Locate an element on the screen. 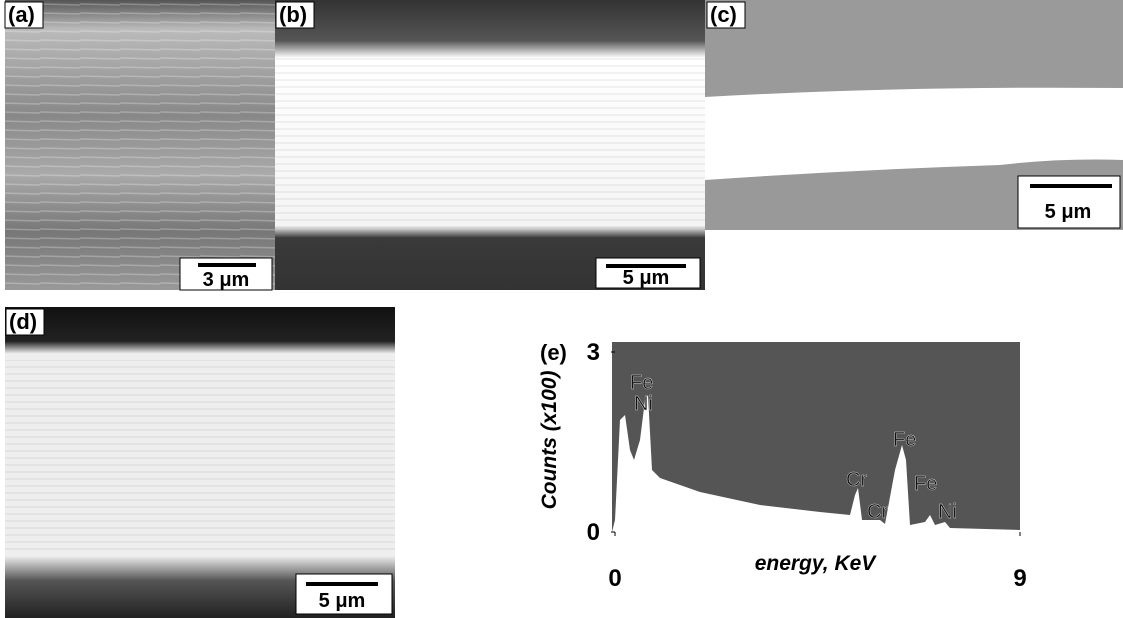 The image size is (1123, 618). panel-label: (c) is located at coordinates (723, 14).